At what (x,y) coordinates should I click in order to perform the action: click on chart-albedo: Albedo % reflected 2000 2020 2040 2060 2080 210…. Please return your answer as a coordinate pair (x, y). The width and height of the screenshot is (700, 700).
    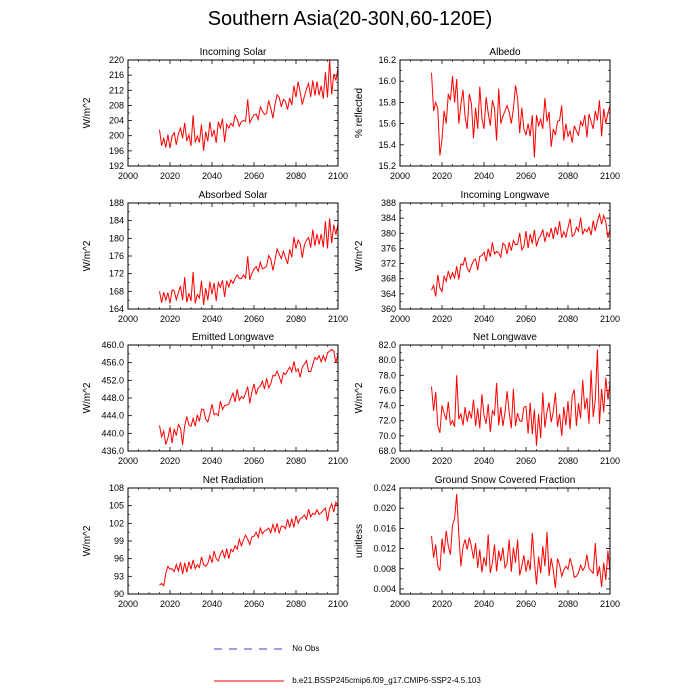
    Looking at the image, I should click on (487, 114).